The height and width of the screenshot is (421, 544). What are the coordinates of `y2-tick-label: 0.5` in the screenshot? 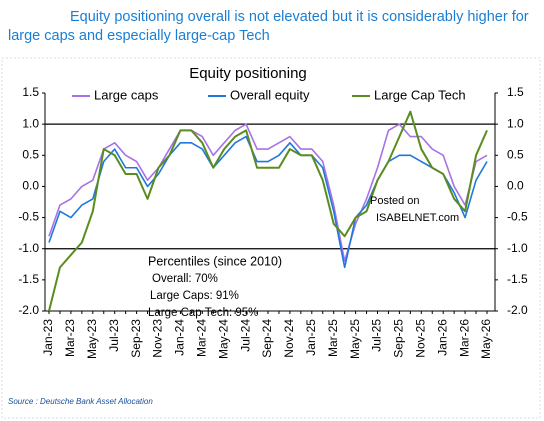 It's located at (515, 154).